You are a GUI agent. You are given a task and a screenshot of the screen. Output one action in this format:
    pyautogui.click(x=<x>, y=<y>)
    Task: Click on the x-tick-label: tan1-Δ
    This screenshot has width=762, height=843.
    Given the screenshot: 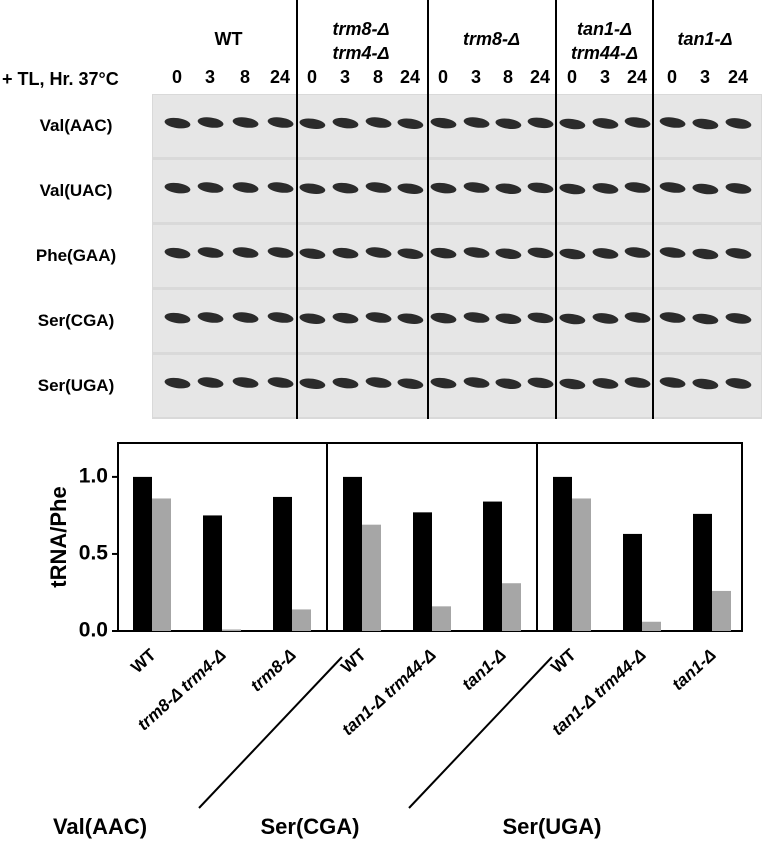 What is the action you would take?
    pyautogui.click(x=483, y=669)
    